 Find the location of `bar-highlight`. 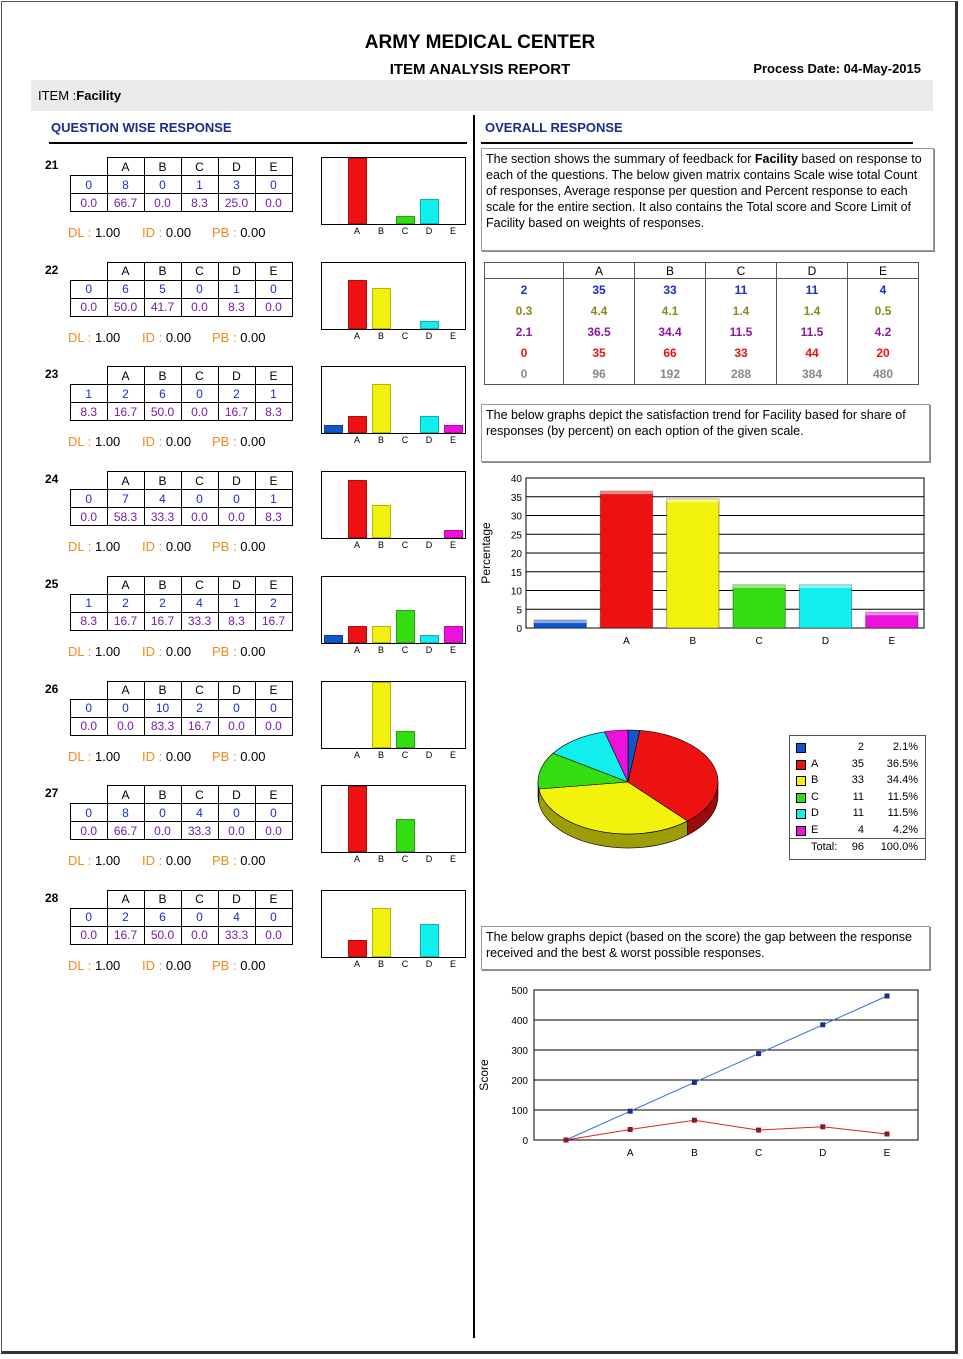

bar-highlight is located at coordinates (560, 622).